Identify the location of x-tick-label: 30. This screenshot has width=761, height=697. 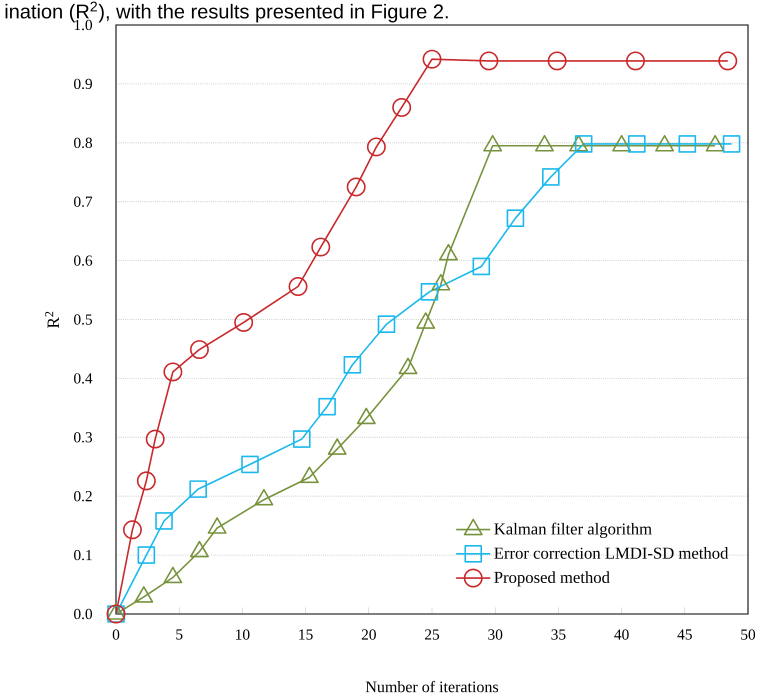
(495, 634).